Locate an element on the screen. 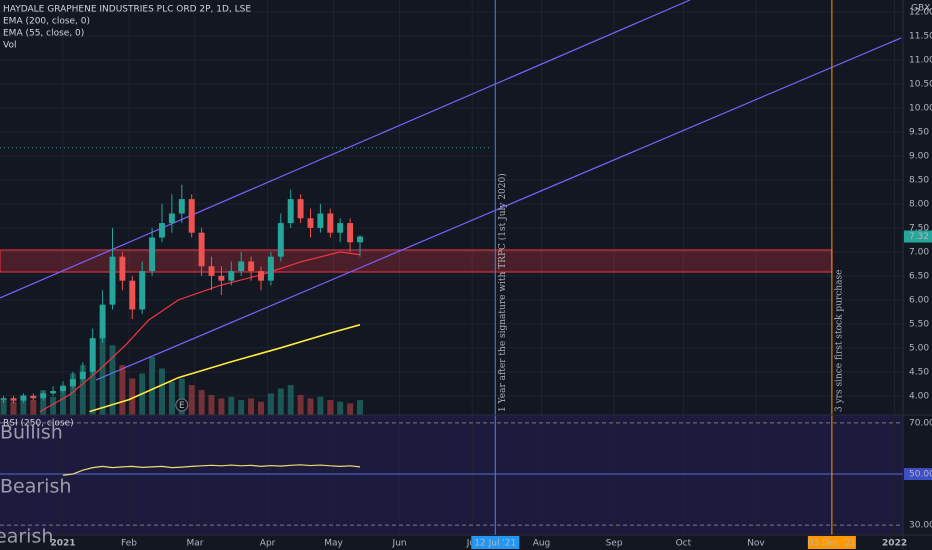 This screenshot has height=550, width=932. rsi-line is located at coordinates (211, 470).